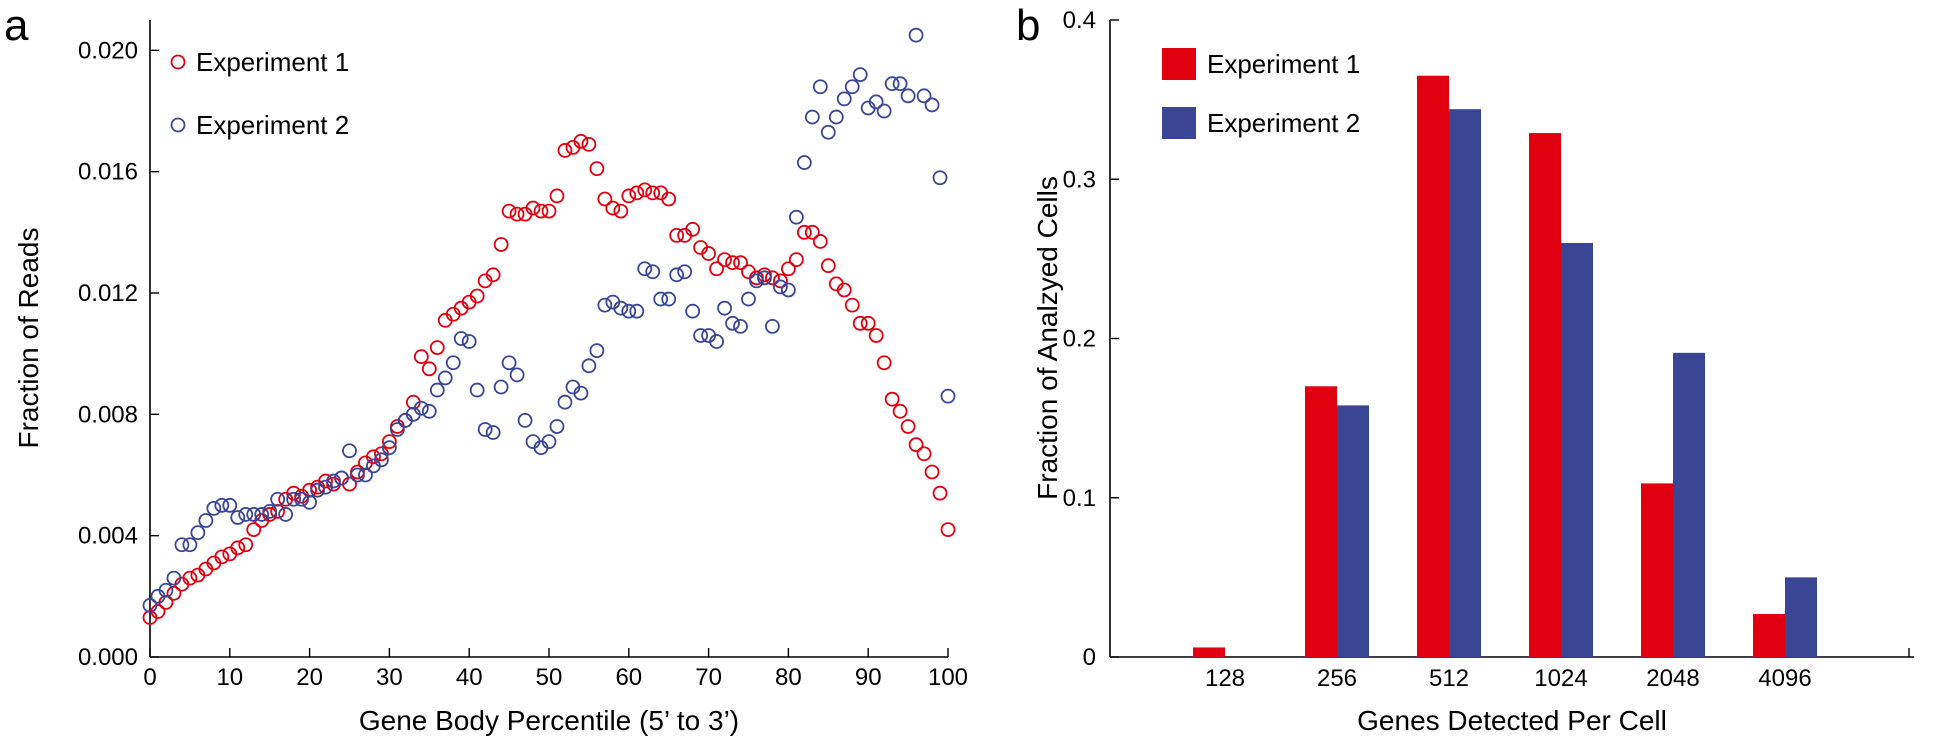 The width and height of the screenshot is (1944, 742). Describe the element at coordinates (309, 677) in the screenshot. I see `panel-a-x-tick-label: 20` at that location.